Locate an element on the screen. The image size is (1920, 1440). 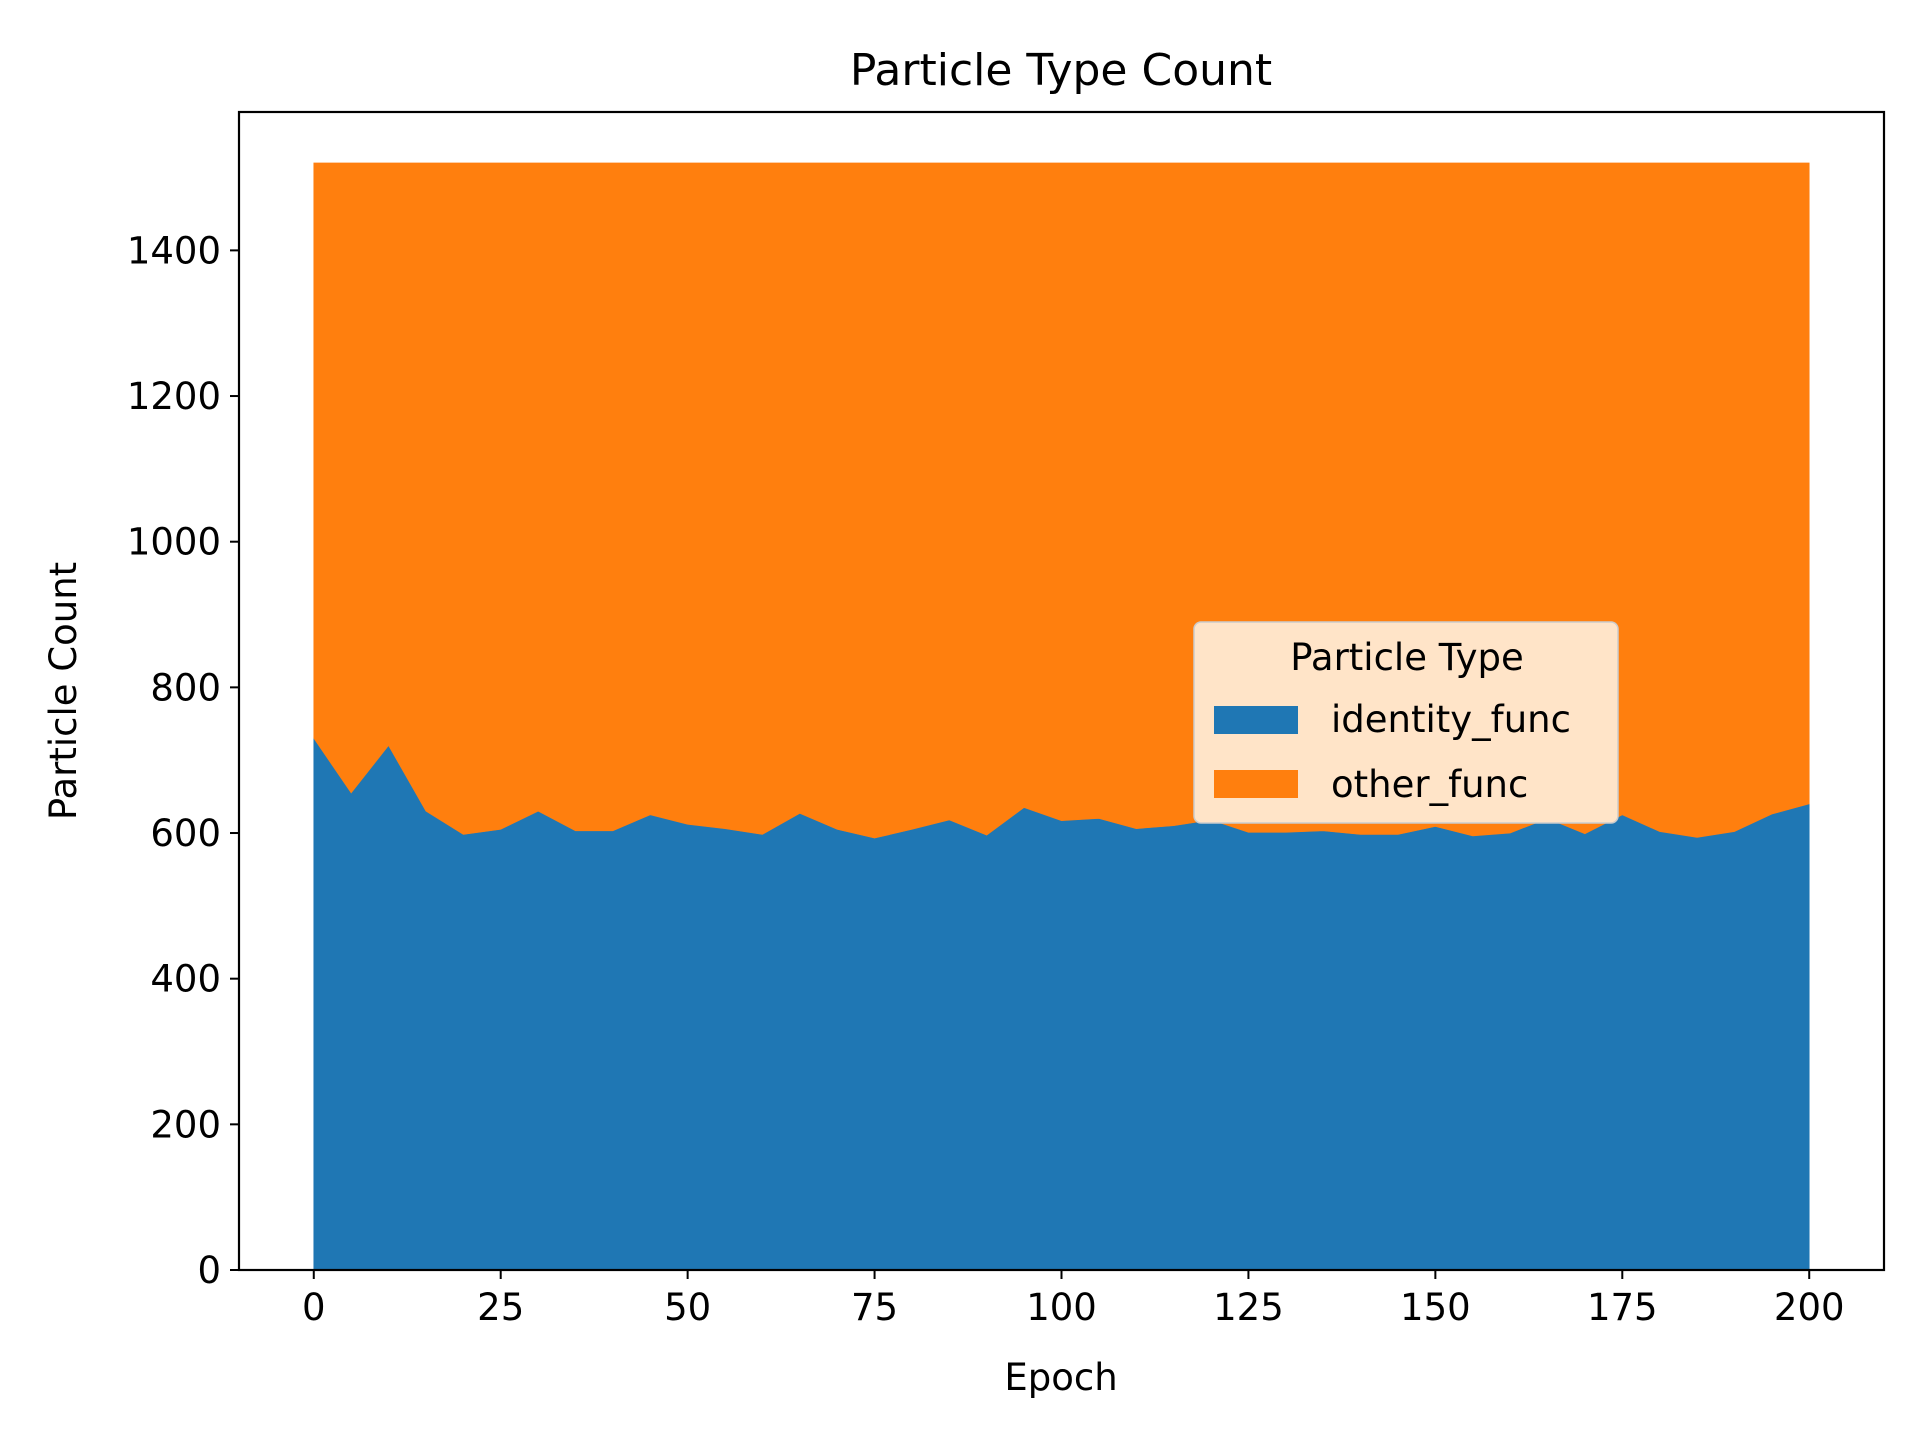
x-tick-label: 25 is located at coordinates (500, 1307).